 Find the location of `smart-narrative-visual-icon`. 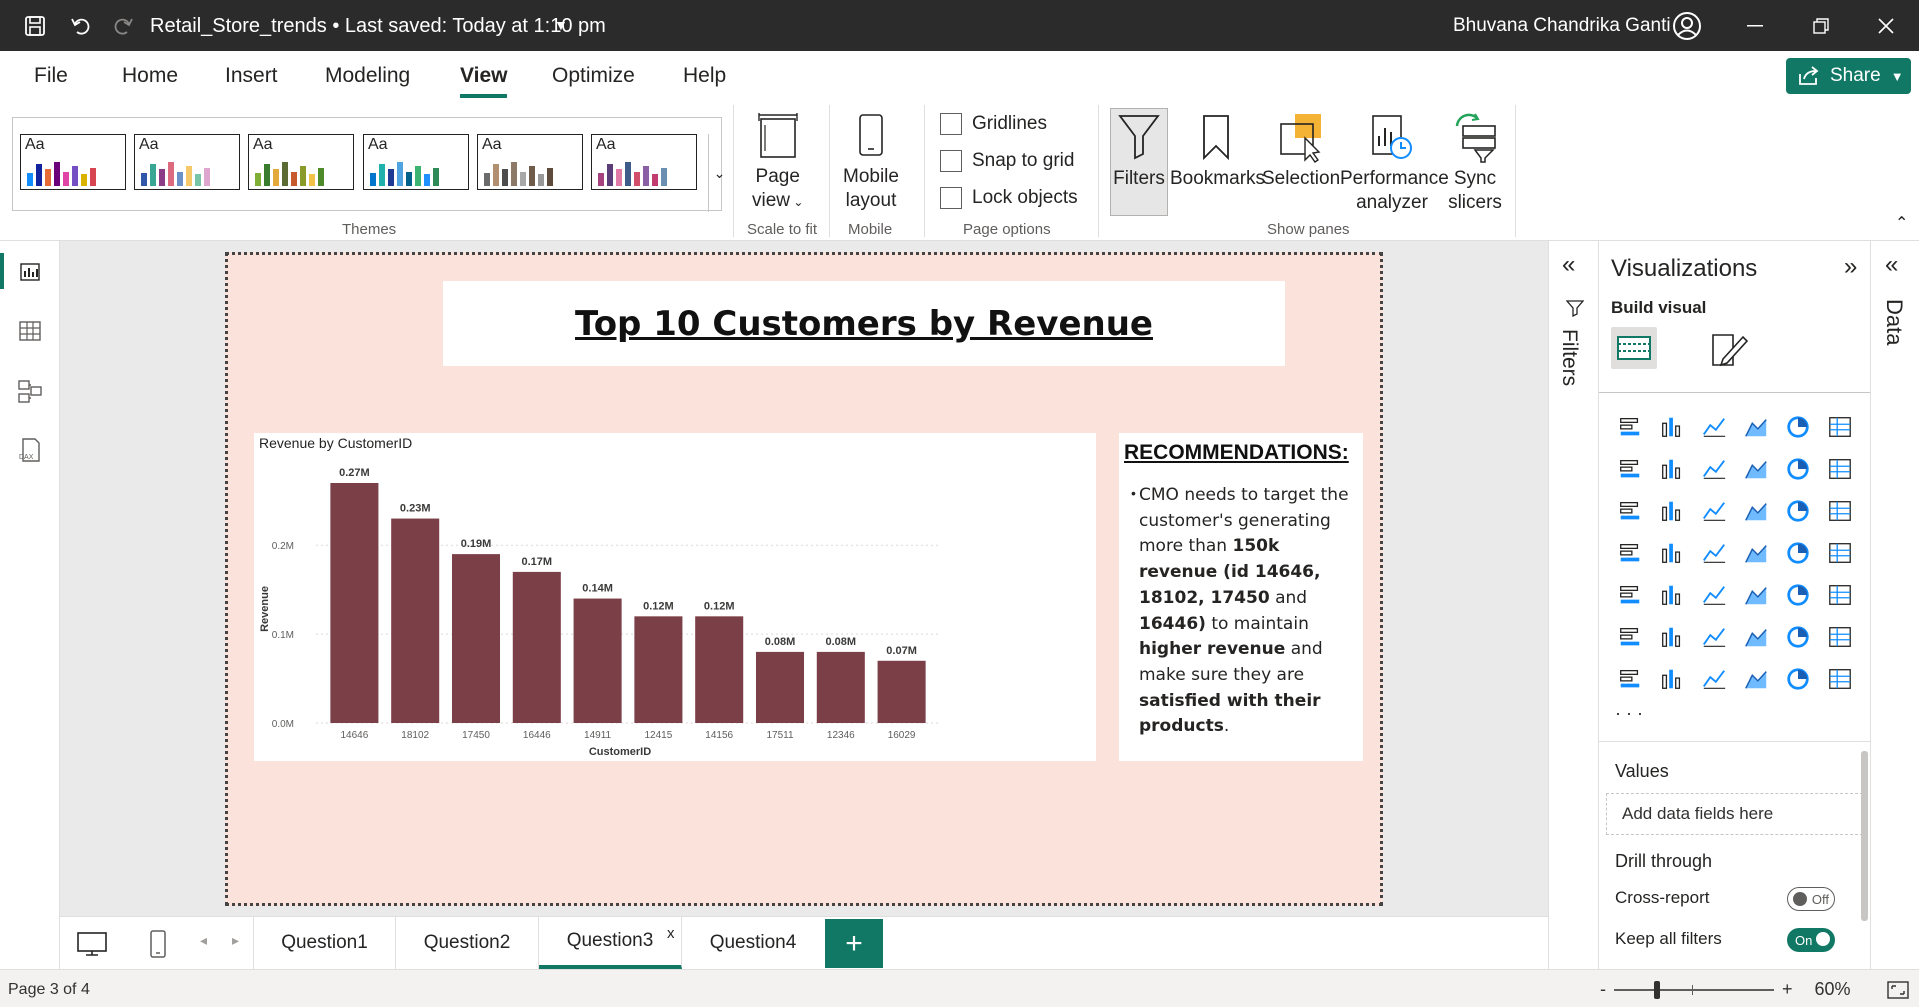

smart-narrative-visual-icon is located at coordinates (1798, 637).